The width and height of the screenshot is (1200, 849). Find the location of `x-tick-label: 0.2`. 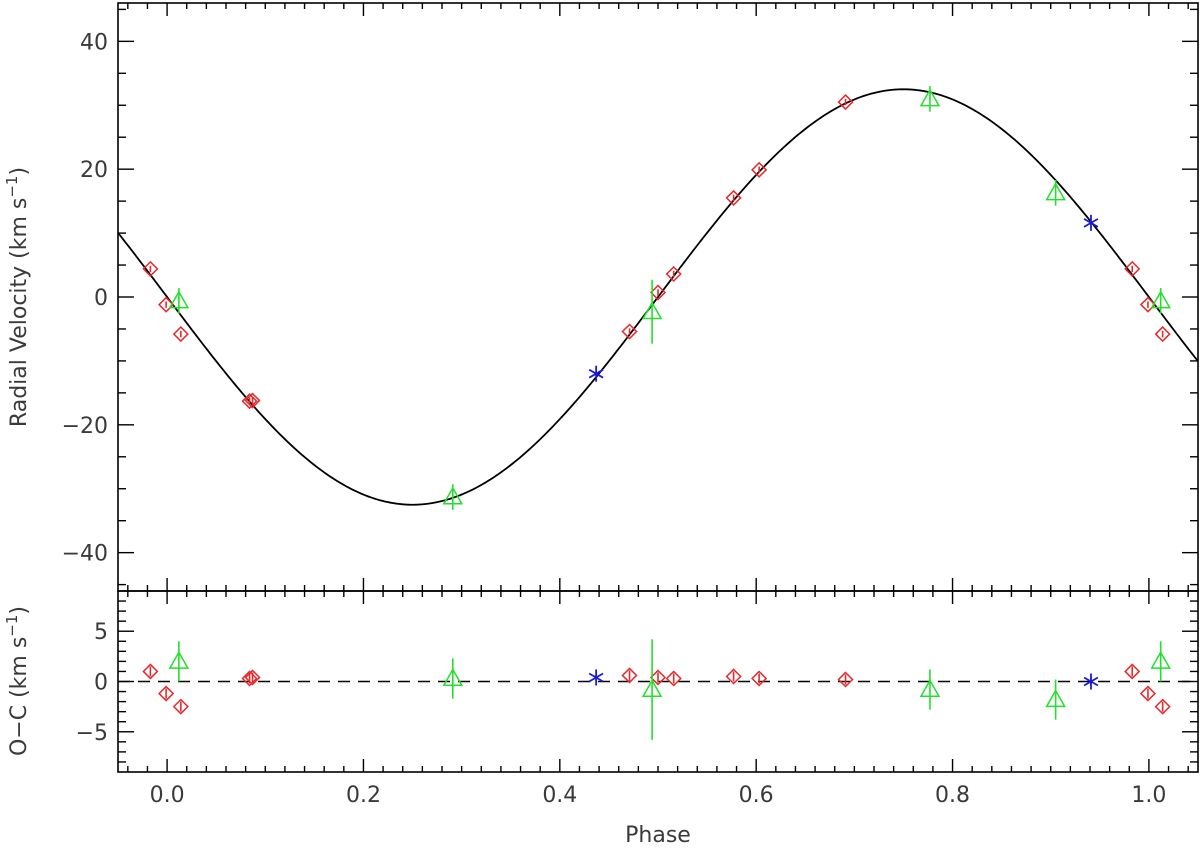

x-tick-label: 0.2 is located at coordinates (363, 795).